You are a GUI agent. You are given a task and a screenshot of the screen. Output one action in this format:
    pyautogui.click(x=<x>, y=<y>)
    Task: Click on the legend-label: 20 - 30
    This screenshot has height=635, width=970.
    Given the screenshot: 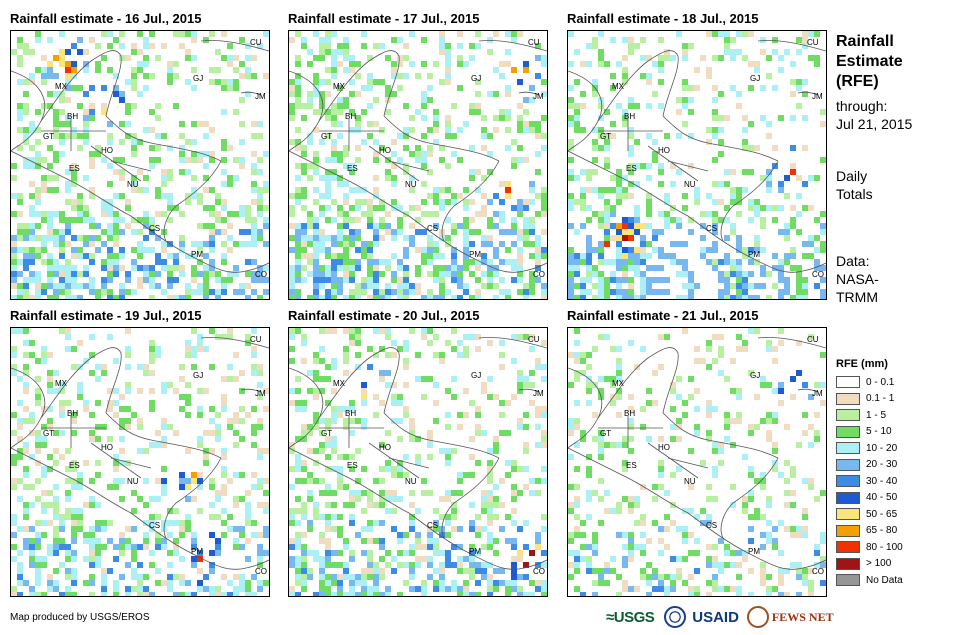 What is the action you would take?
    pyautogui.click(x=882, y=465)
    